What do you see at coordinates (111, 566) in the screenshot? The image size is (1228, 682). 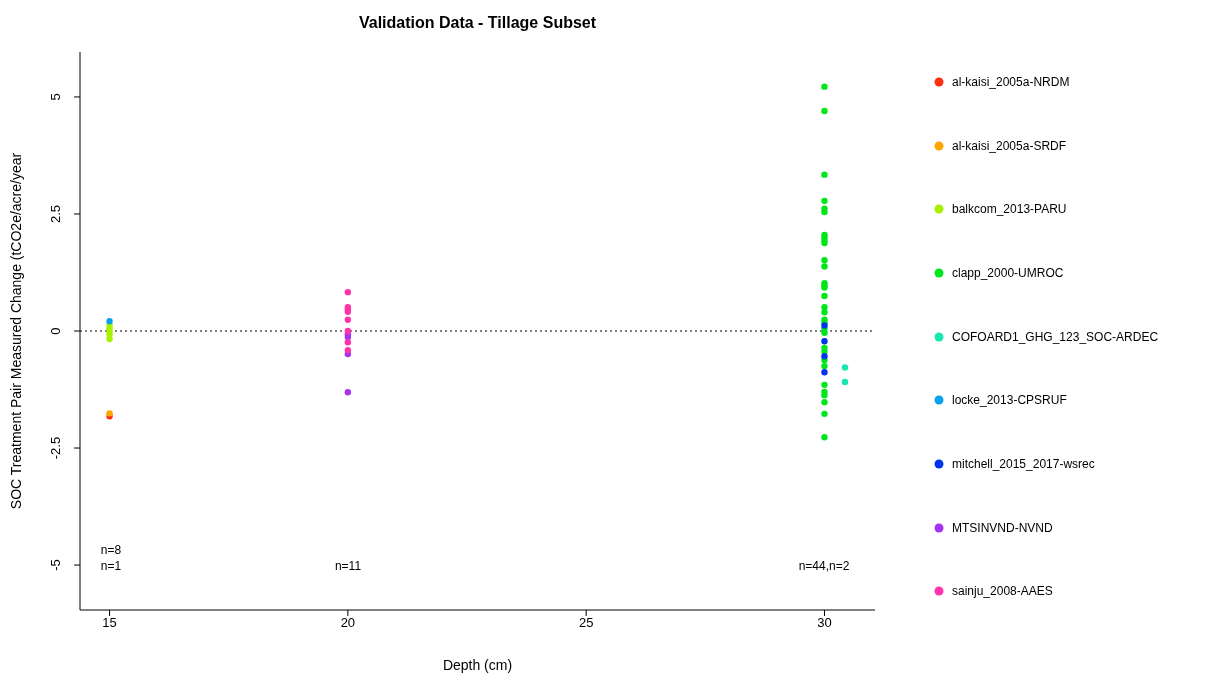 I see `annotation: n=1` at bounding box center [111, 566].